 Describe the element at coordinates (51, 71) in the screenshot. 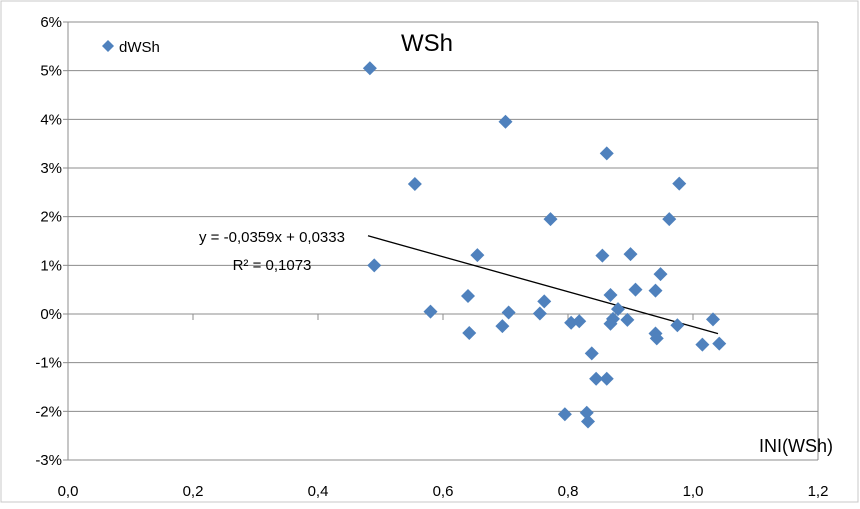

I see `y-tick-label: 5%` at that location.